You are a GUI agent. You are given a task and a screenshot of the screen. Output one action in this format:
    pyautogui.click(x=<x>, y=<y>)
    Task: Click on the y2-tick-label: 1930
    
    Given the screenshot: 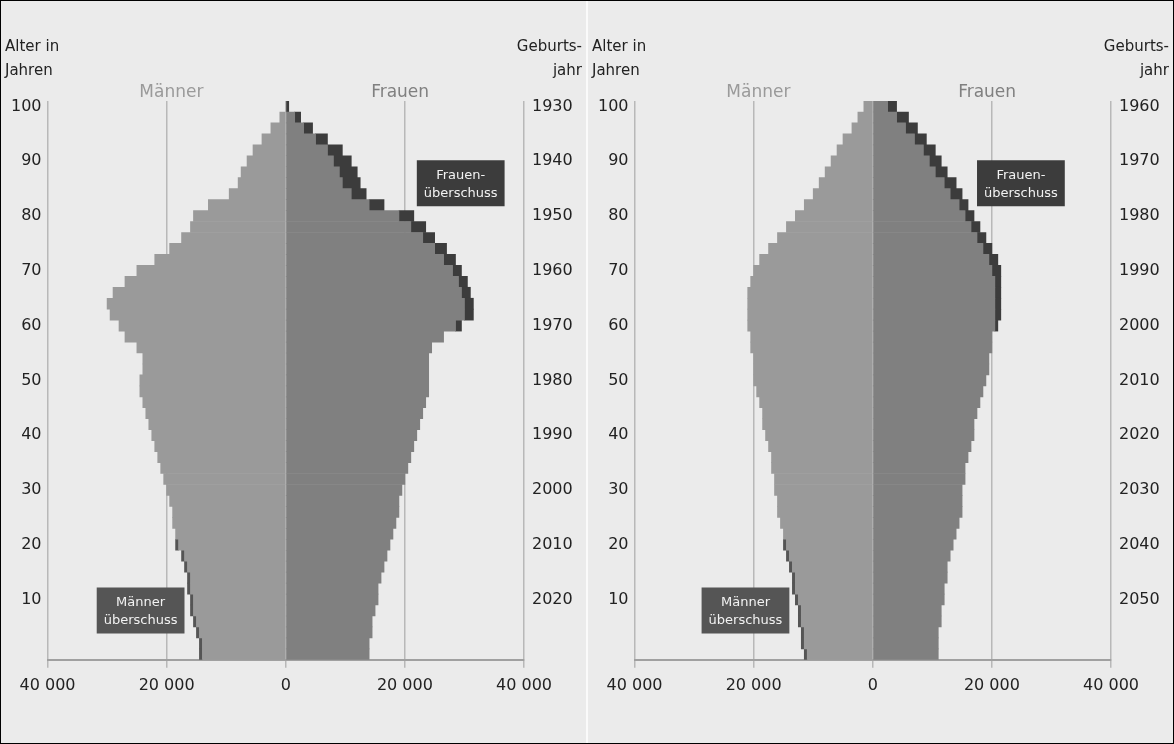 What is the action you would take?
    pyautogui.click(x=552, y=105)
    